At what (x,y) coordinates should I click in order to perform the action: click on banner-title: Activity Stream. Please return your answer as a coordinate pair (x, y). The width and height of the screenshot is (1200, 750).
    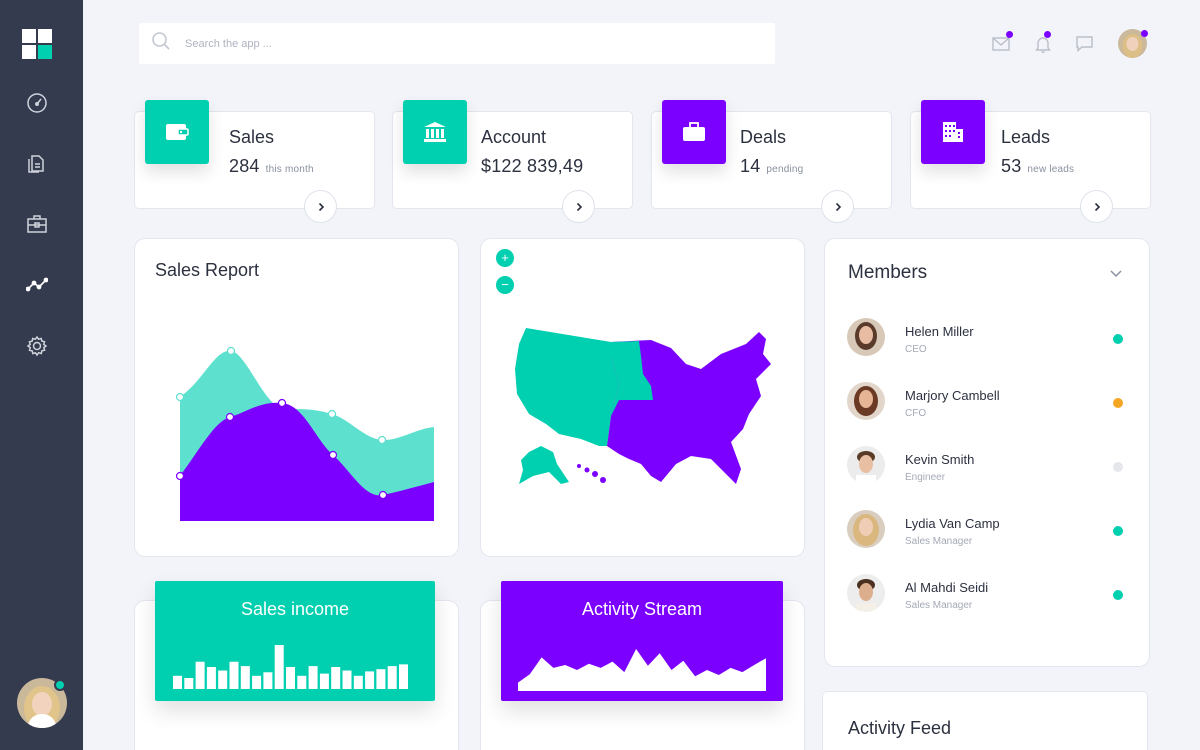
    Looking at the image, I should click on (642, 609).